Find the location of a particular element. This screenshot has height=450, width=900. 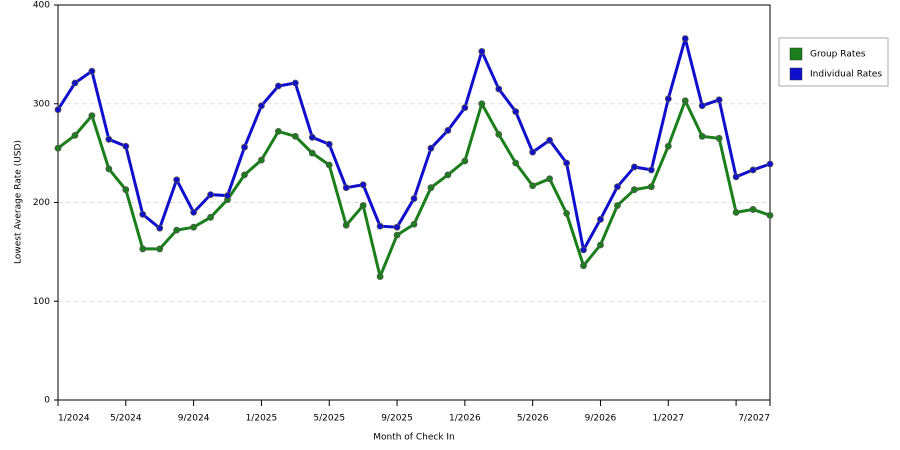

x-tick-label: 5/2025 is located at coordinates (329, 419).